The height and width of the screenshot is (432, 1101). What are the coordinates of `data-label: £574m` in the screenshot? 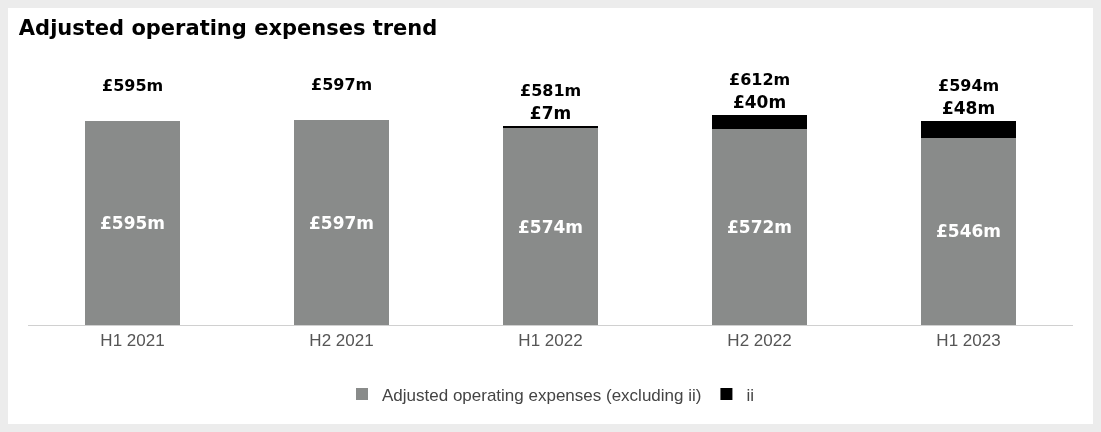 It's located at (550, 226).